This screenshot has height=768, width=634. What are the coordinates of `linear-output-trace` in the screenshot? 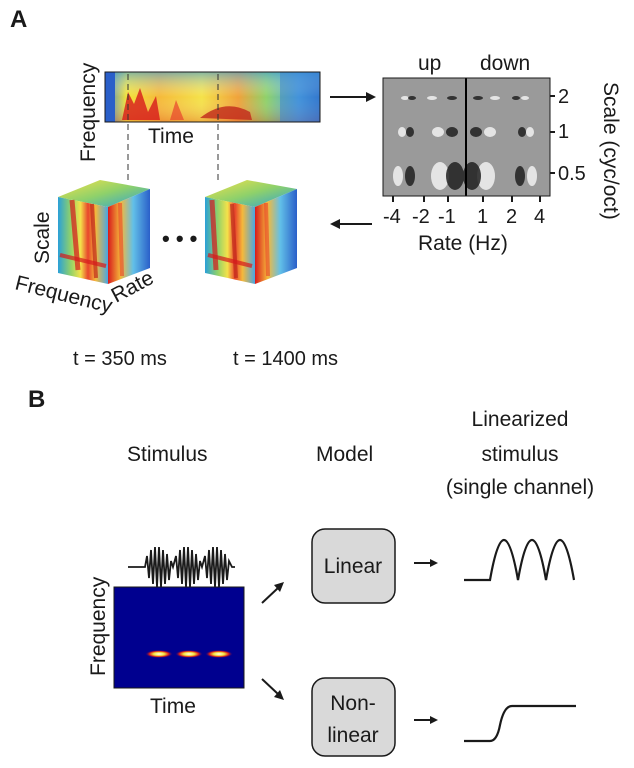 It's located at (520, 560).